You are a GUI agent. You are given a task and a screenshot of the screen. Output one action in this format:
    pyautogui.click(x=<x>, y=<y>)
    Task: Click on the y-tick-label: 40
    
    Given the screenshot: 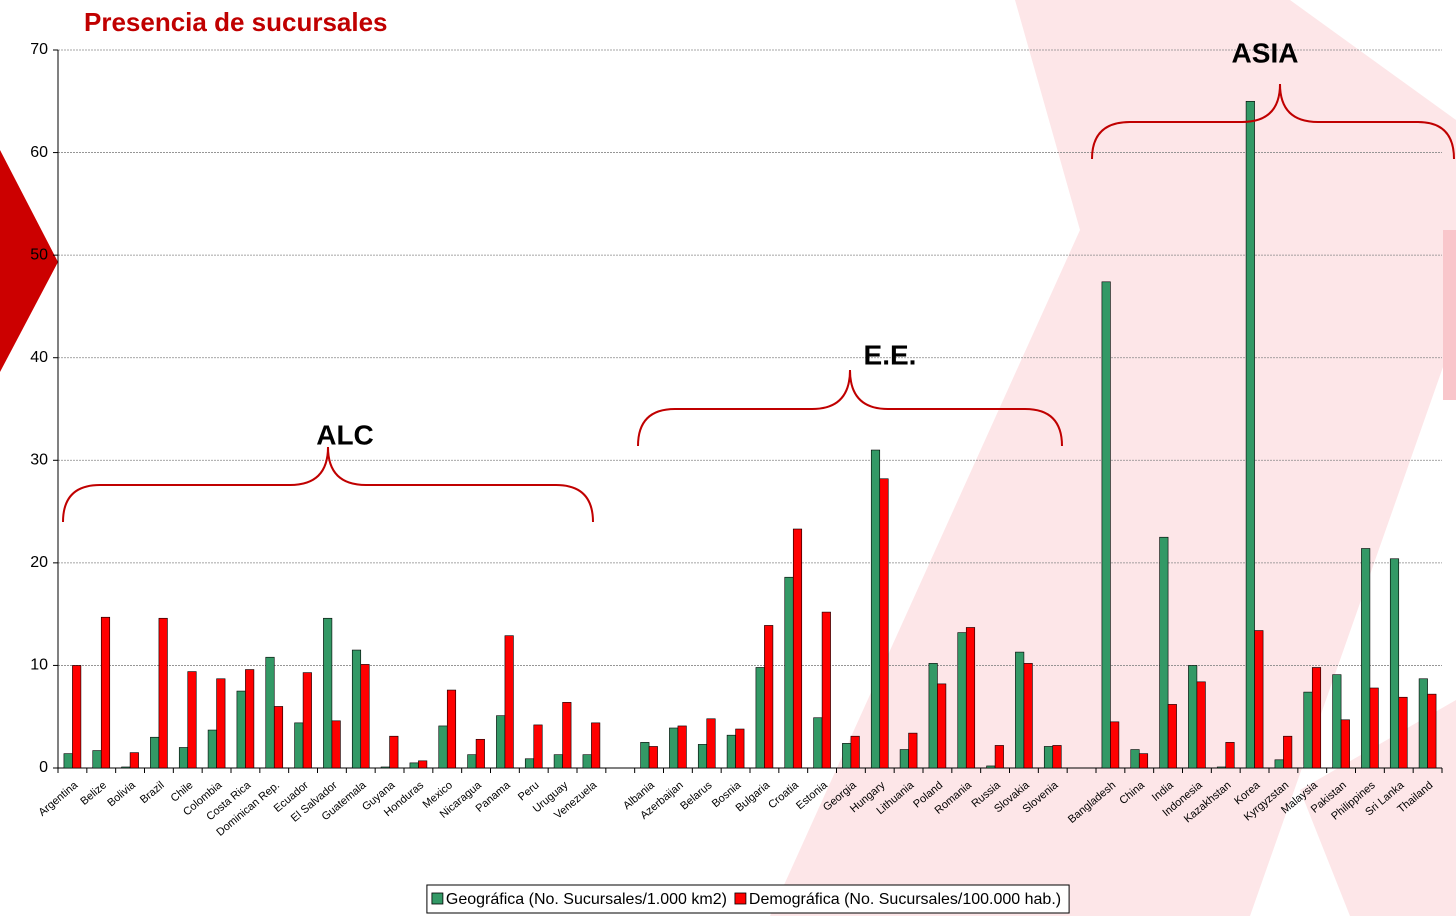 What is the action you would take?
    pyautogui.click(x=39, y=357)
    